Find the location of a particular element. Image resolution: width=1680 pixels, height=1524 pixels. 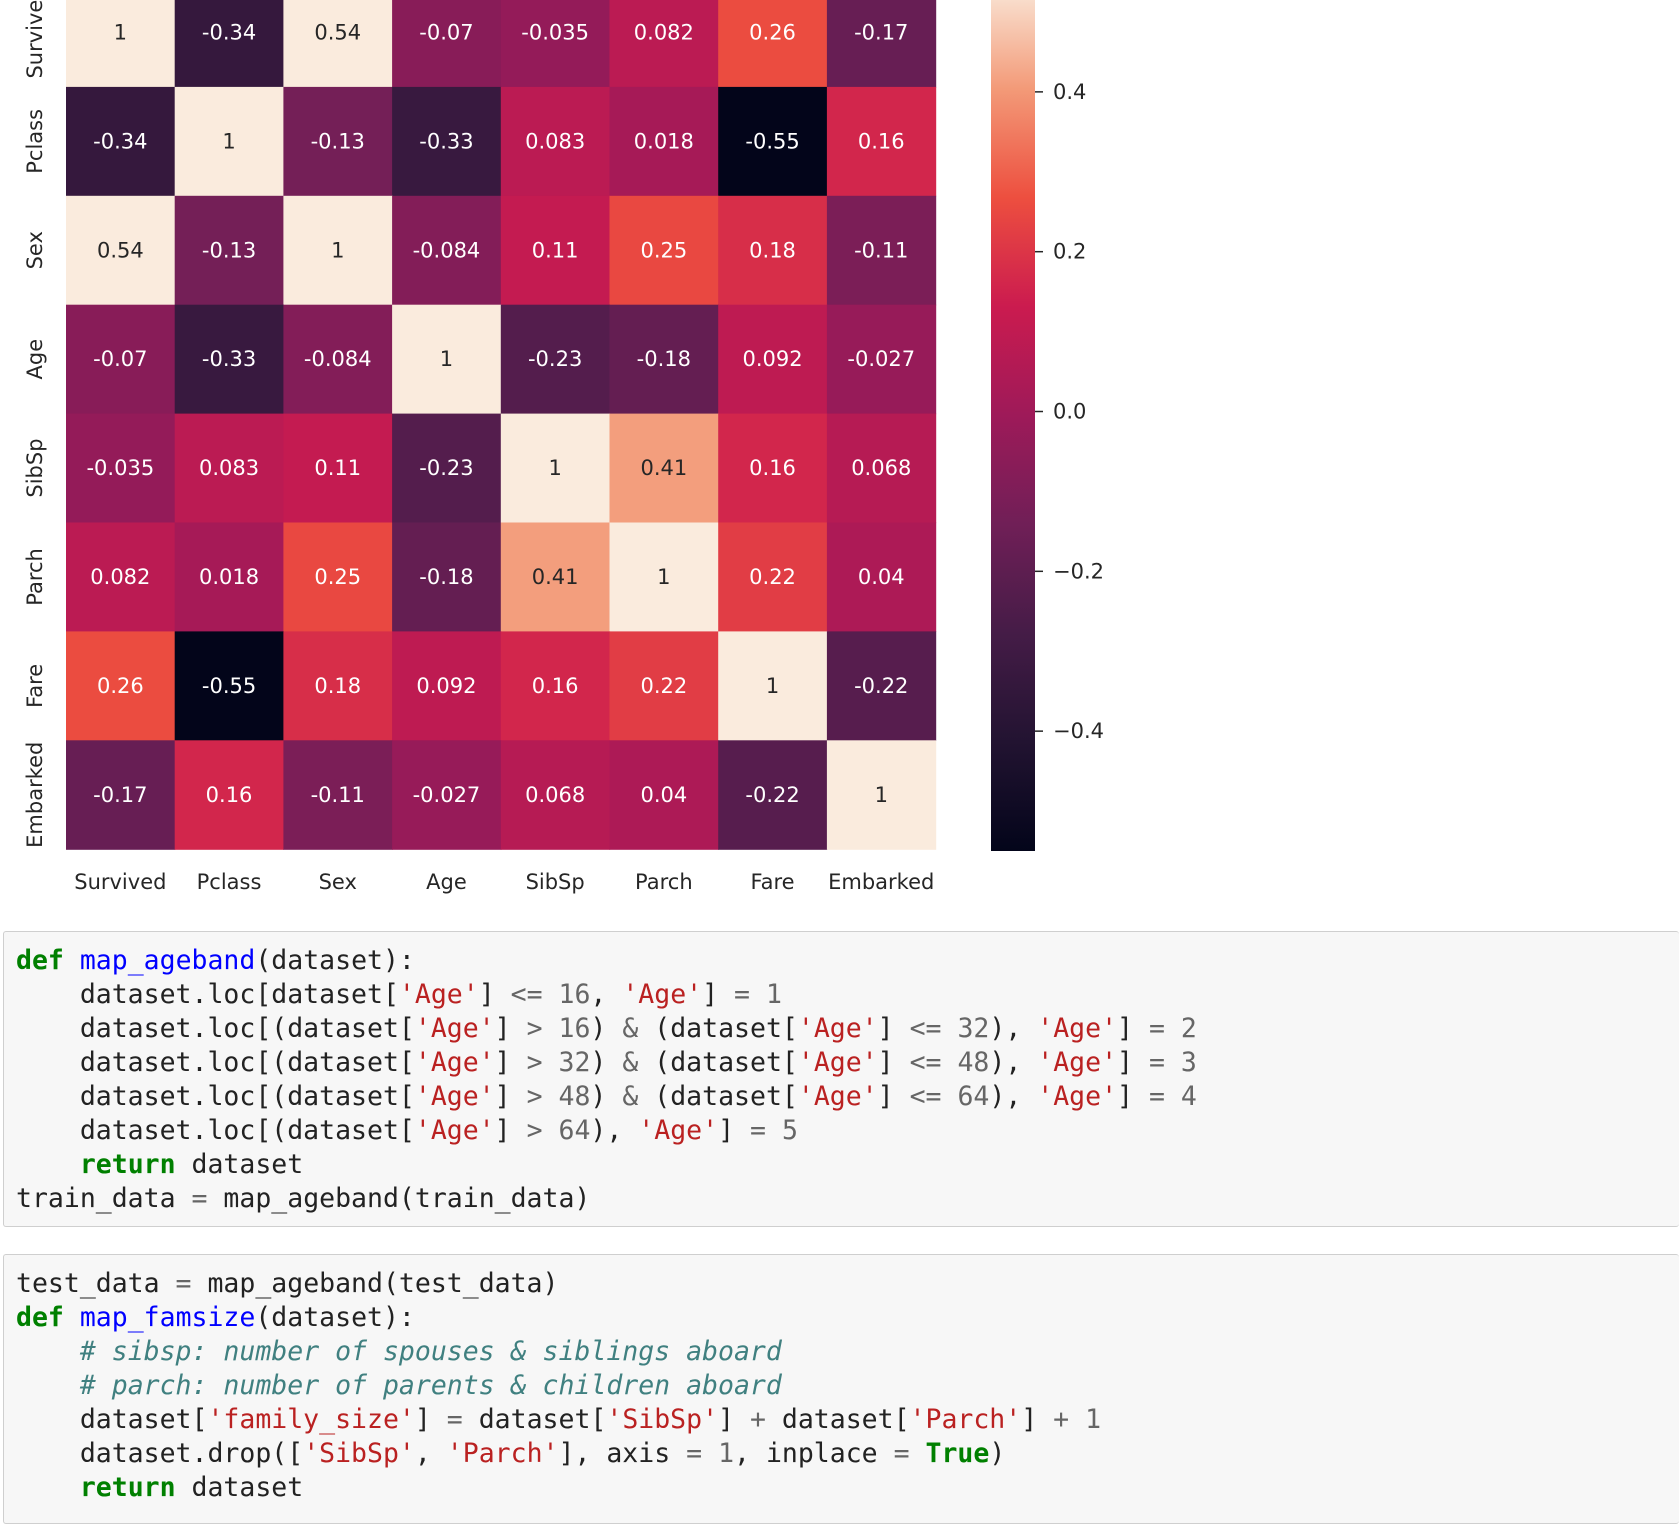

code-token: 2 is located at coordinates (1188, 1028).